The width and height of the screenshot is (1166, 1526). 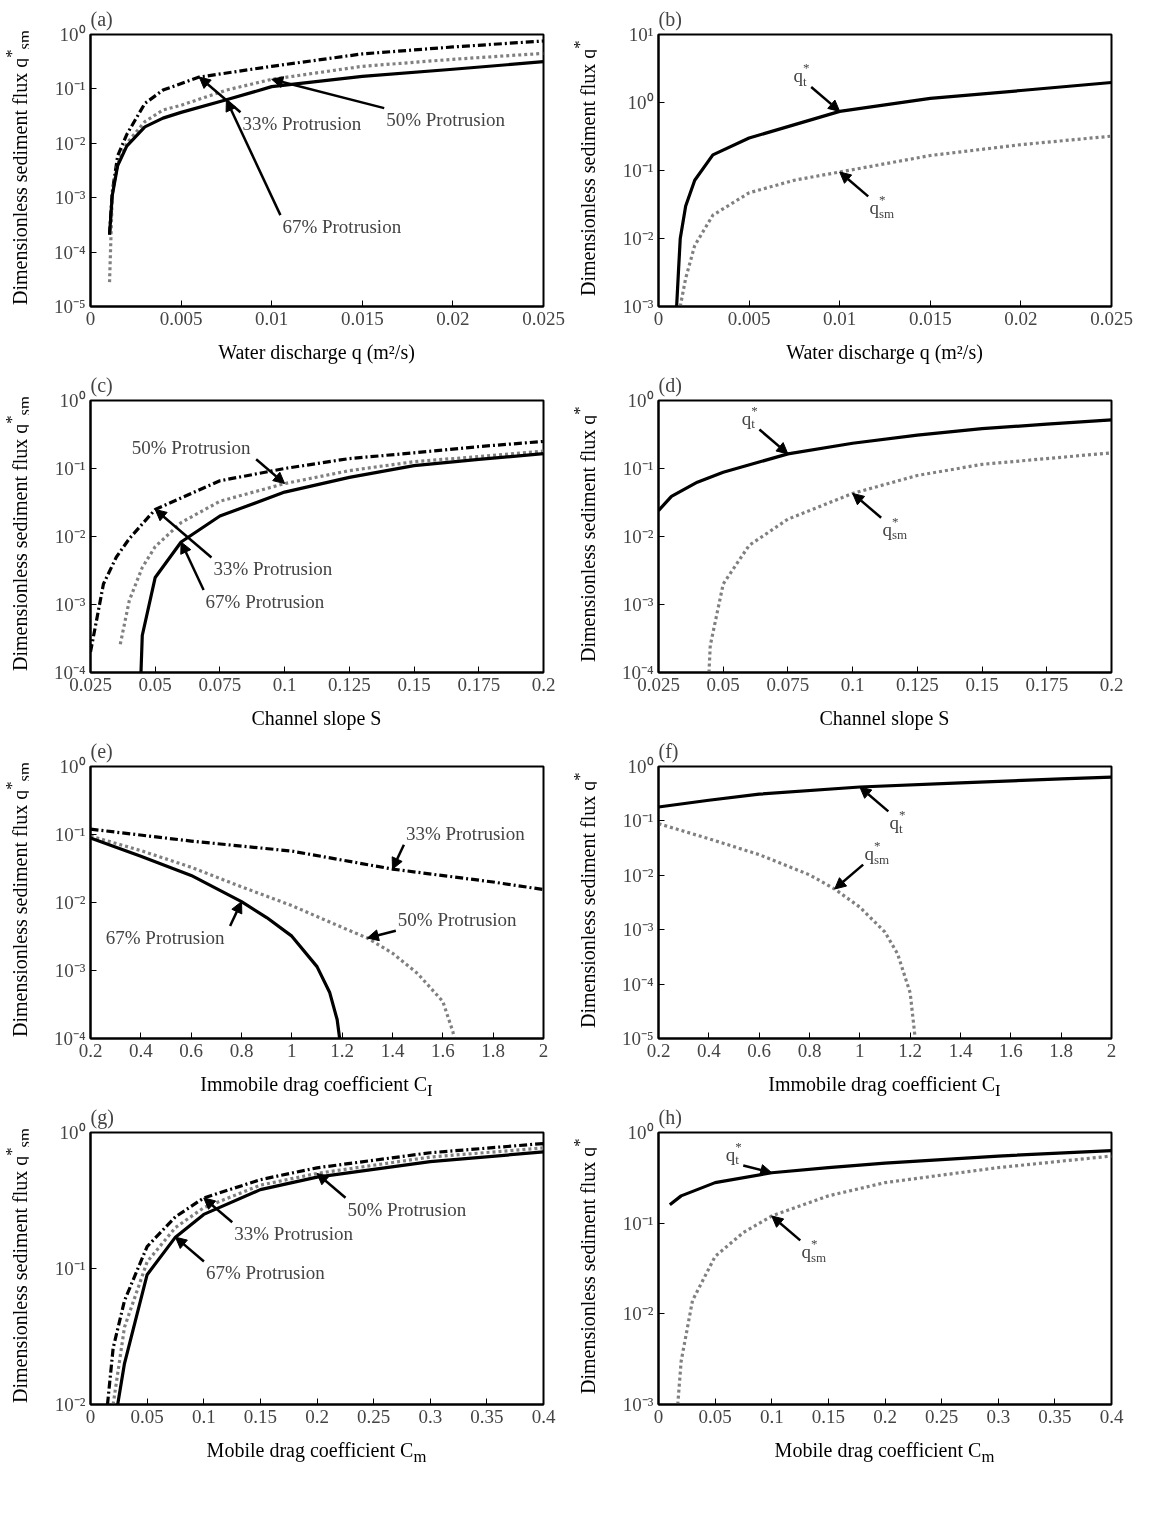 What do you see at coordinates (362, 318) in the screenshot?
I see `x-tick-label: 0.015` at bounding box center [362, 318].